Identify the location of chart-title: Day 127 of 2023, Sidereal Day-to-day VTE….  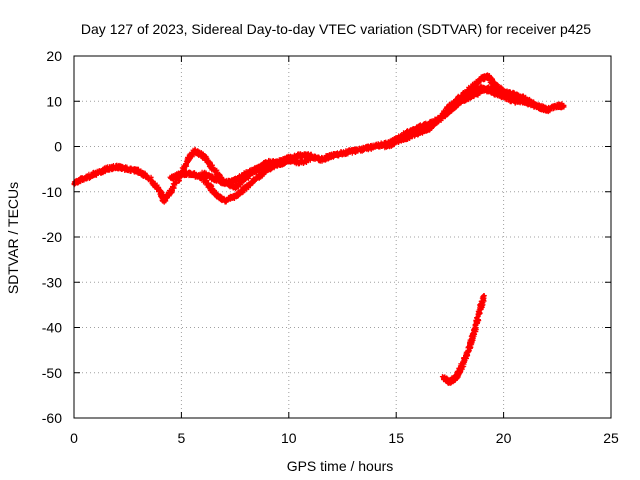
(336, 29).